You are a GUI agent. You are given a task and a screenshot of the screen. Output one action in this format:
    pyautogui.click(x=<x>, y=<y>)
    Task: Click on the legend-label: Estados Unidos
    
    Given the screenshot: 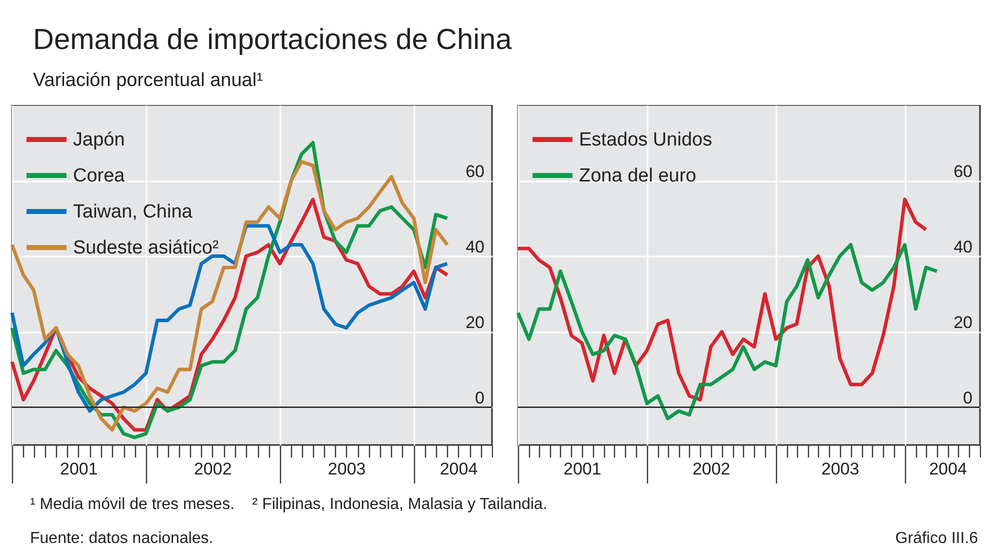 What is the action you would take?
    pyautogui.click(x=645, y=140)
    